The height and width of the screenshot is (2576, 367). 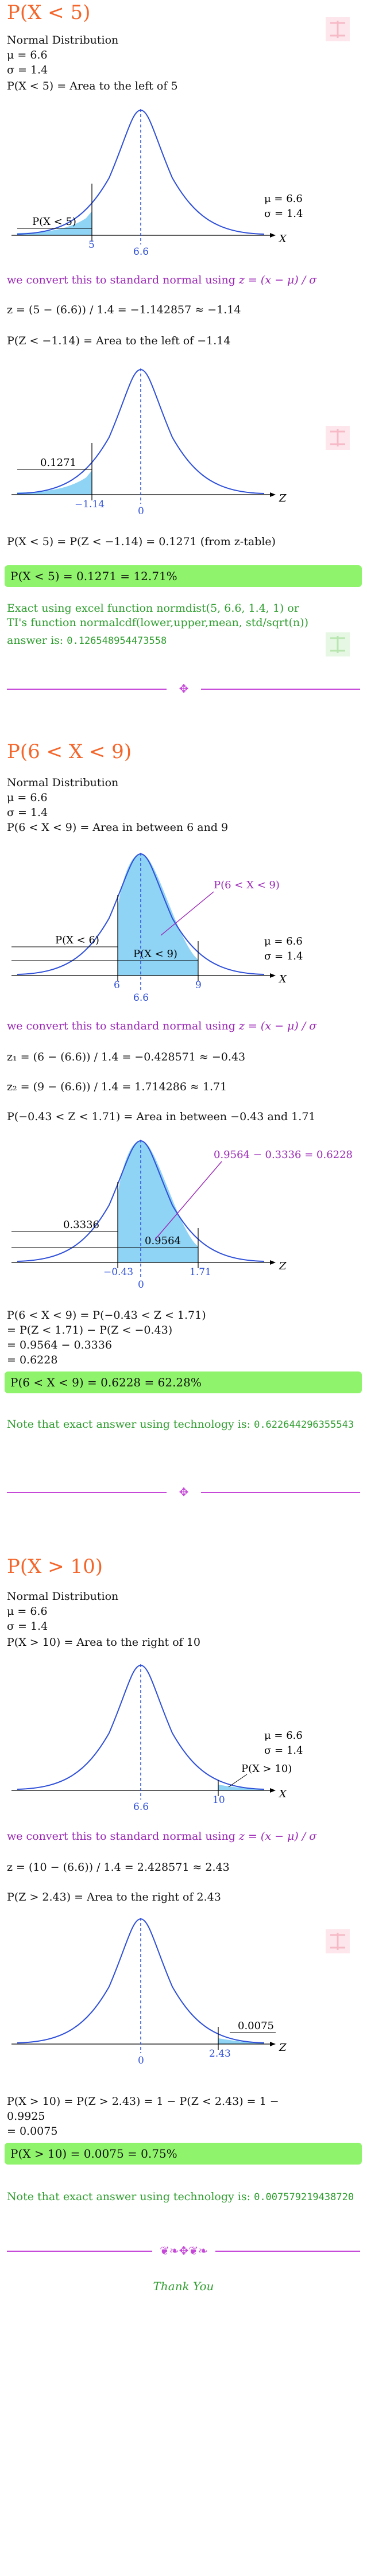 I want to click on text-line: P(6 < X < 9) = Area in between 6 and 9, so click(x=118, y=827).